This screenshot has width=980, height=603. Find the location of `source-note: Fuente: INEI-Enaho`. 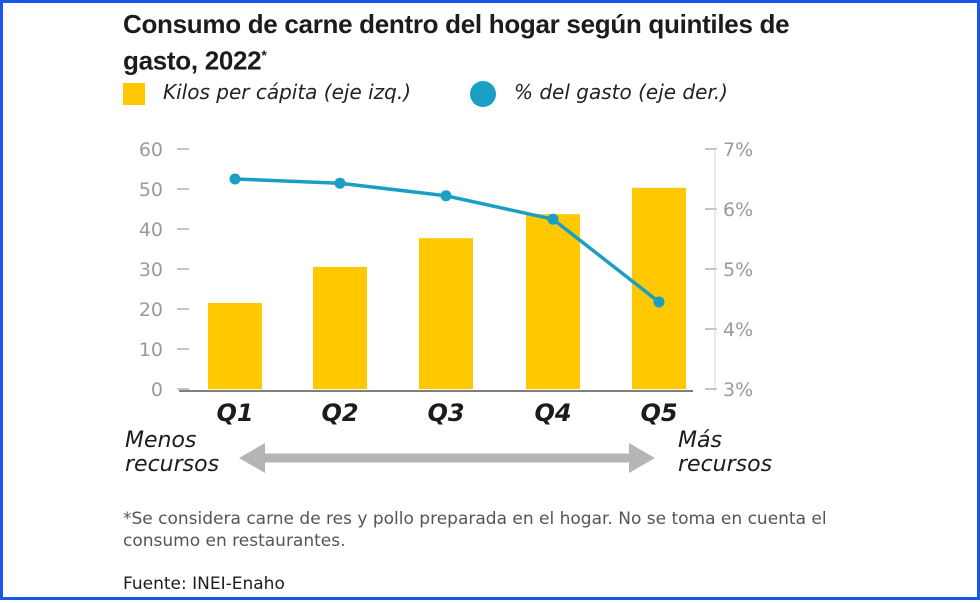

source-note: Fuente: INEI-Enaho is located at coordinates (204, 584).